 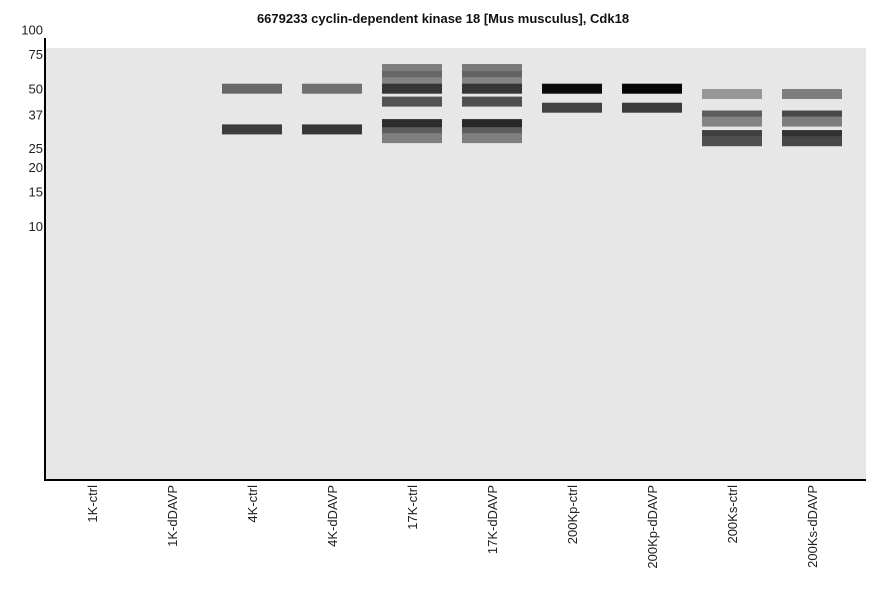 I want to click on lane-label: 17K-dDAVP, so click(x=492, y=519).